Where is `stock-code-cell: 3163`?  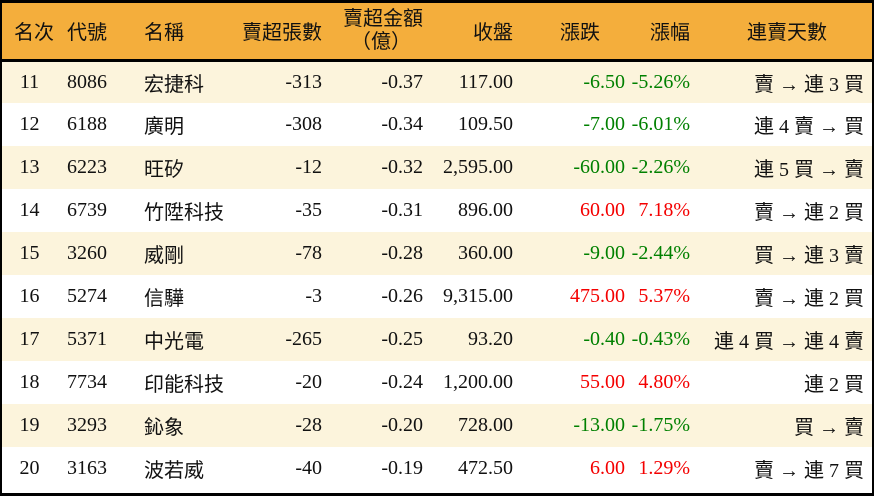
stock-code-cell: 3163 is located at coordinates (87, 468).